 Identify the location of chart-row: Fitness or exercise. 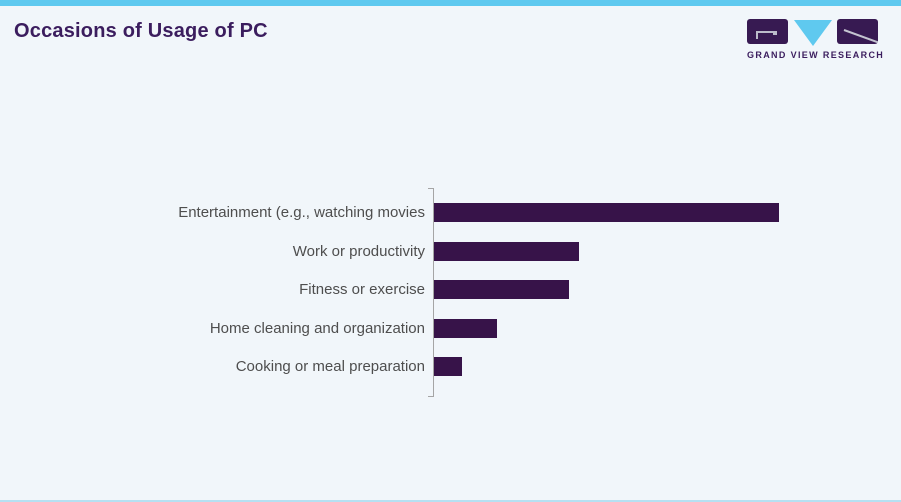
(450, 290).